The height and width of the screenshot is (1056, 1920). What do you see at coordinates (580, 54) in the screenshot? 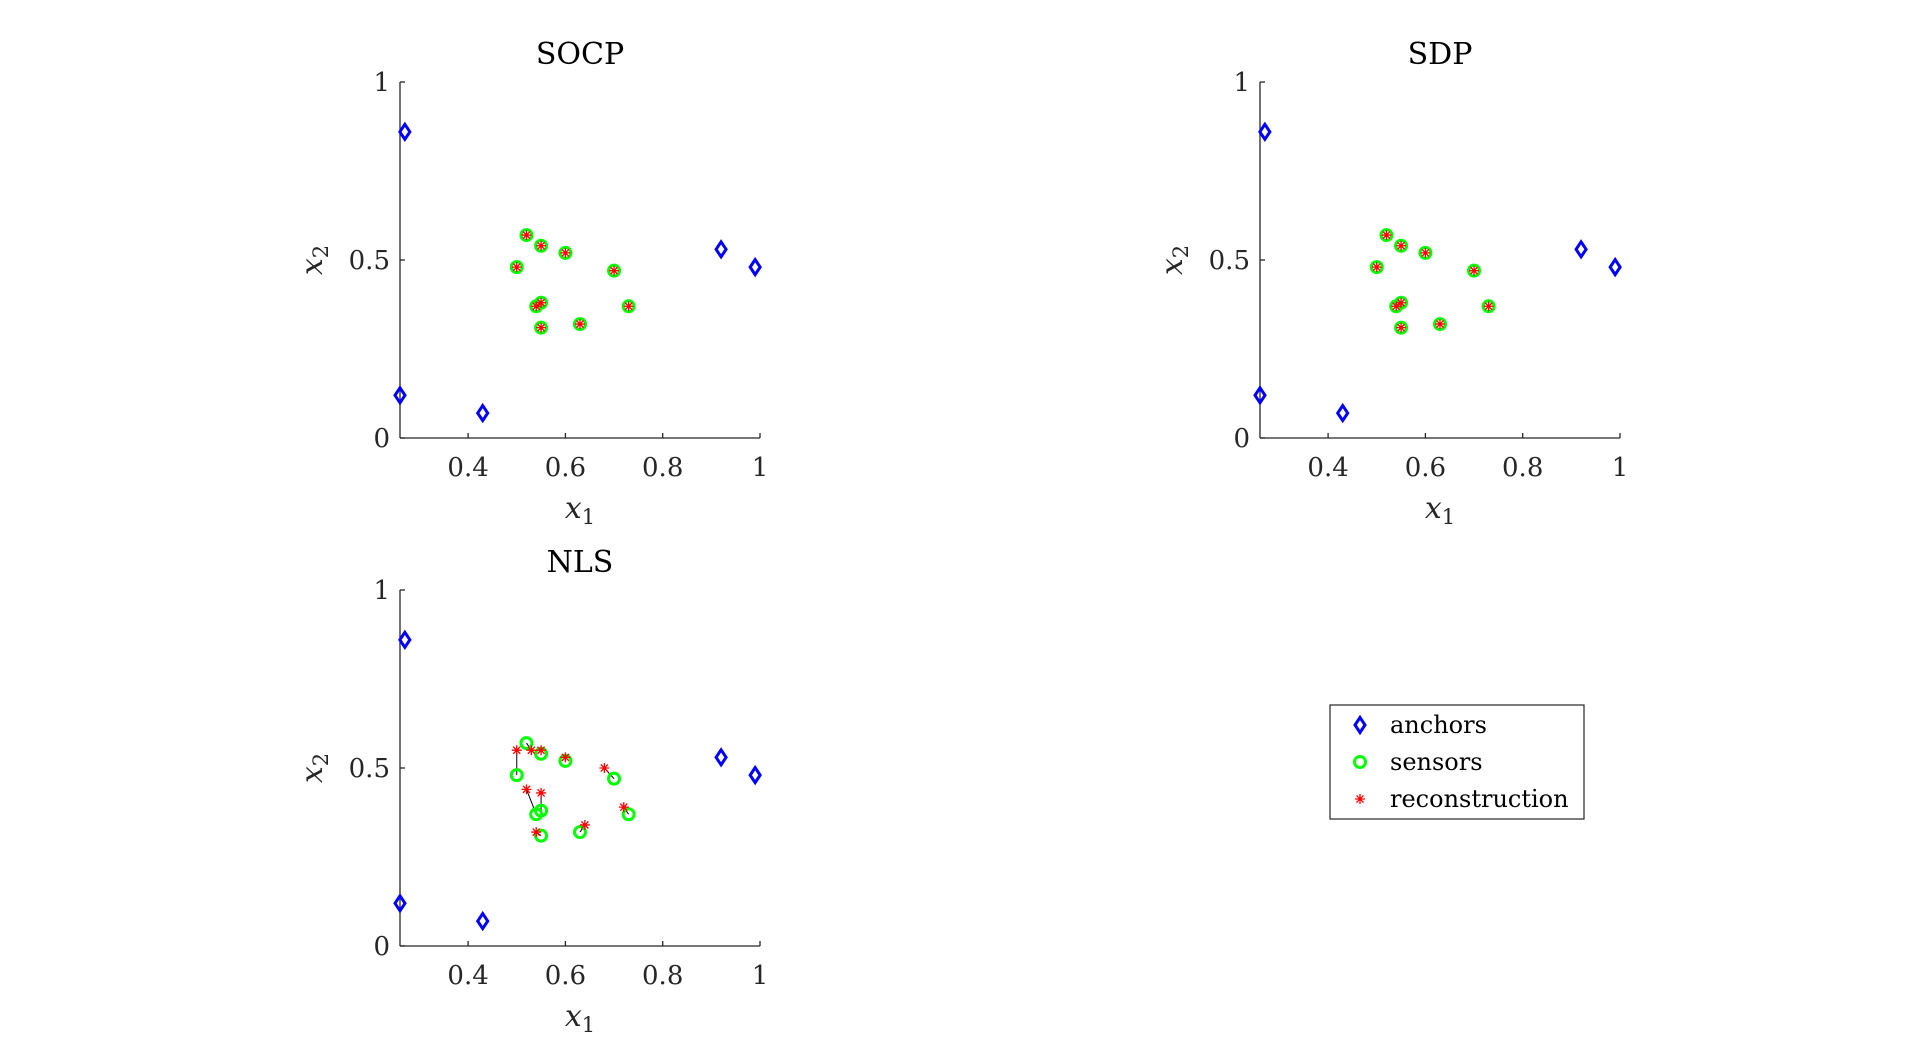
I see `subplot-title: SOCP` at bounding box center [580, 54].